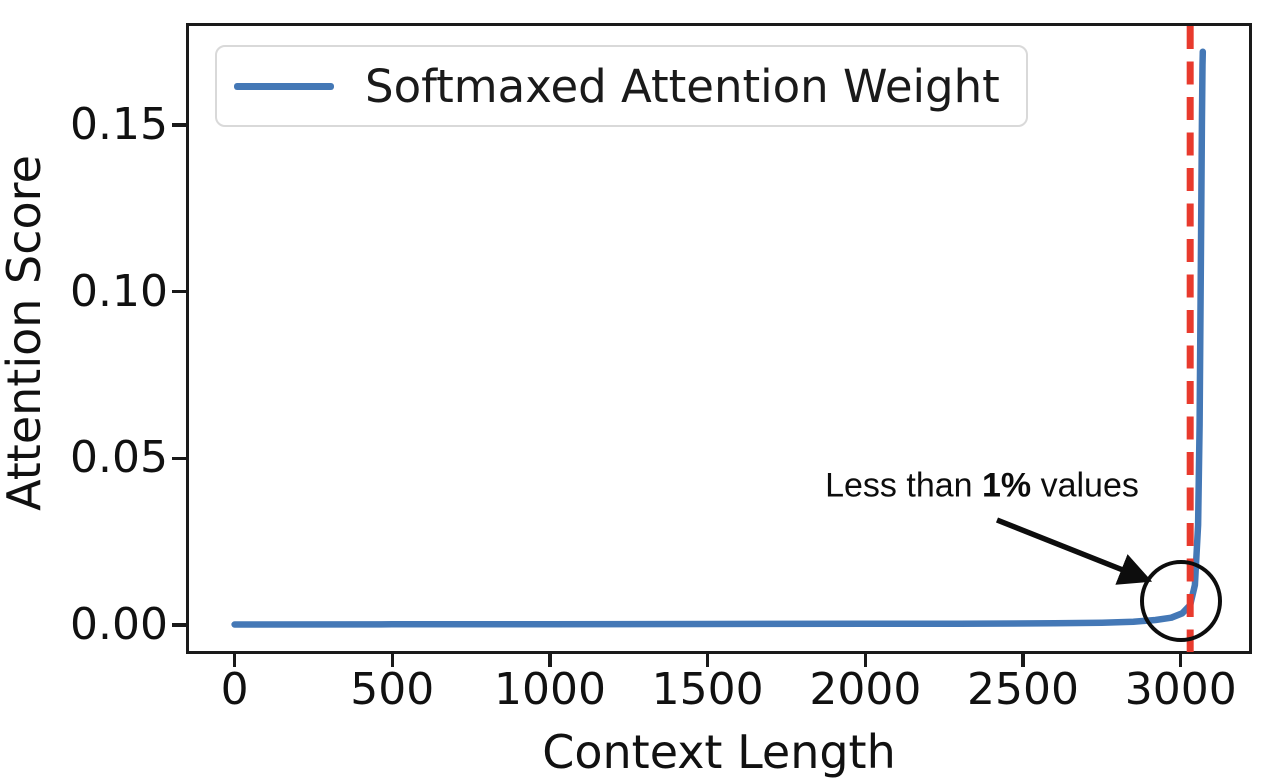  Describe the element at coordinates (392, 689) in the screenshot. I see `x-tick-label: 500` at that location.